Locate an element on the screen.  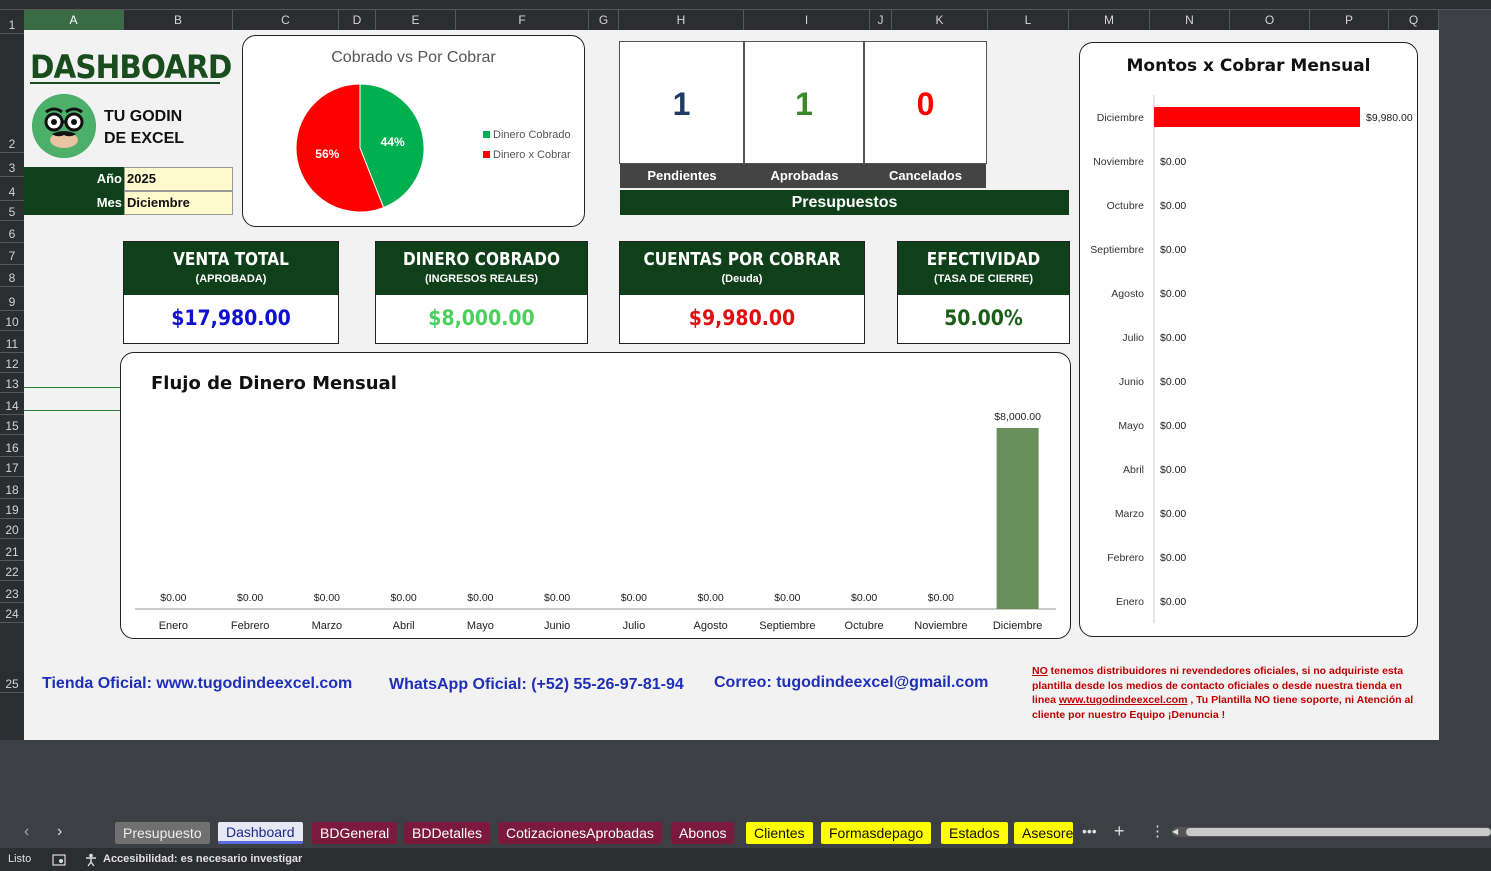
row-header: 2 is located at coordinates (12, 93).